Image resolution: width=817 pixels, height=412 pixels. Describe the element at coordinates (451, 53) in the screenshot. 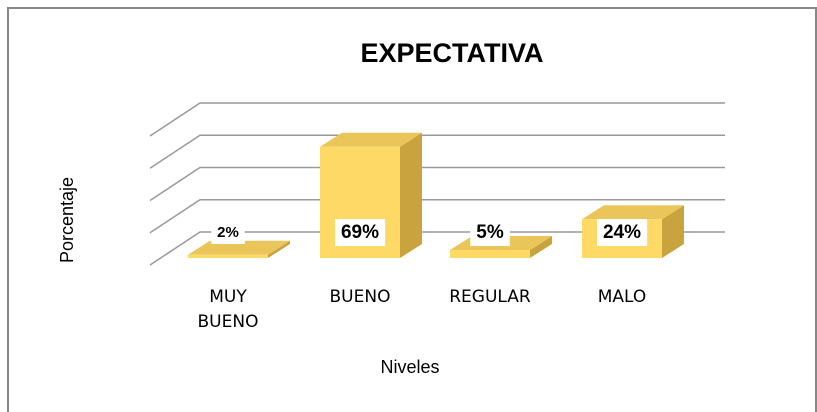

I see `chart-title: EXPECTATIVA` at that location.